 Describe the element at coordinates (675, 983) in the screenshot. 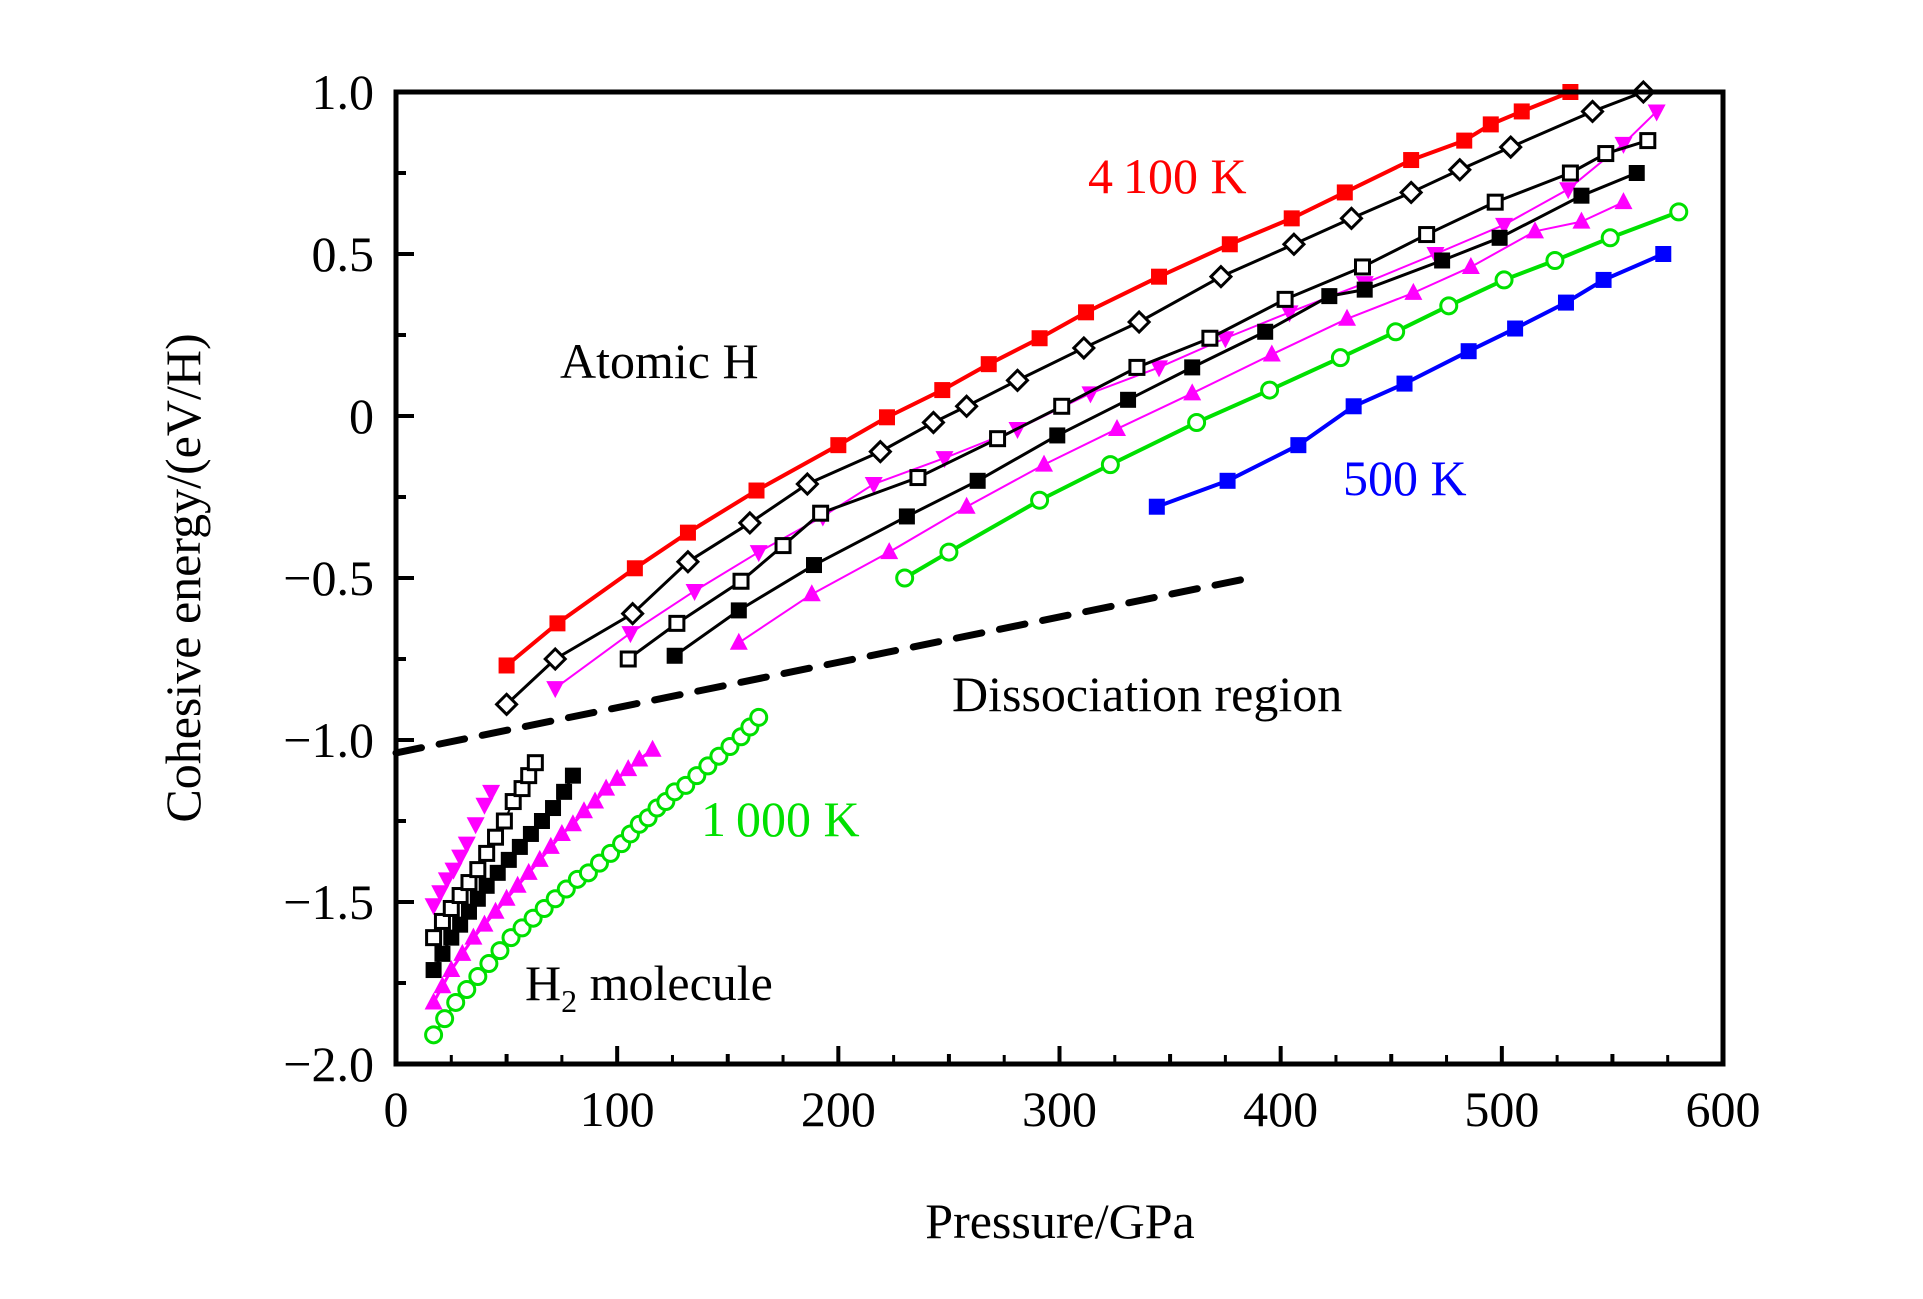

I see `h2-rest: molecule` at that location.